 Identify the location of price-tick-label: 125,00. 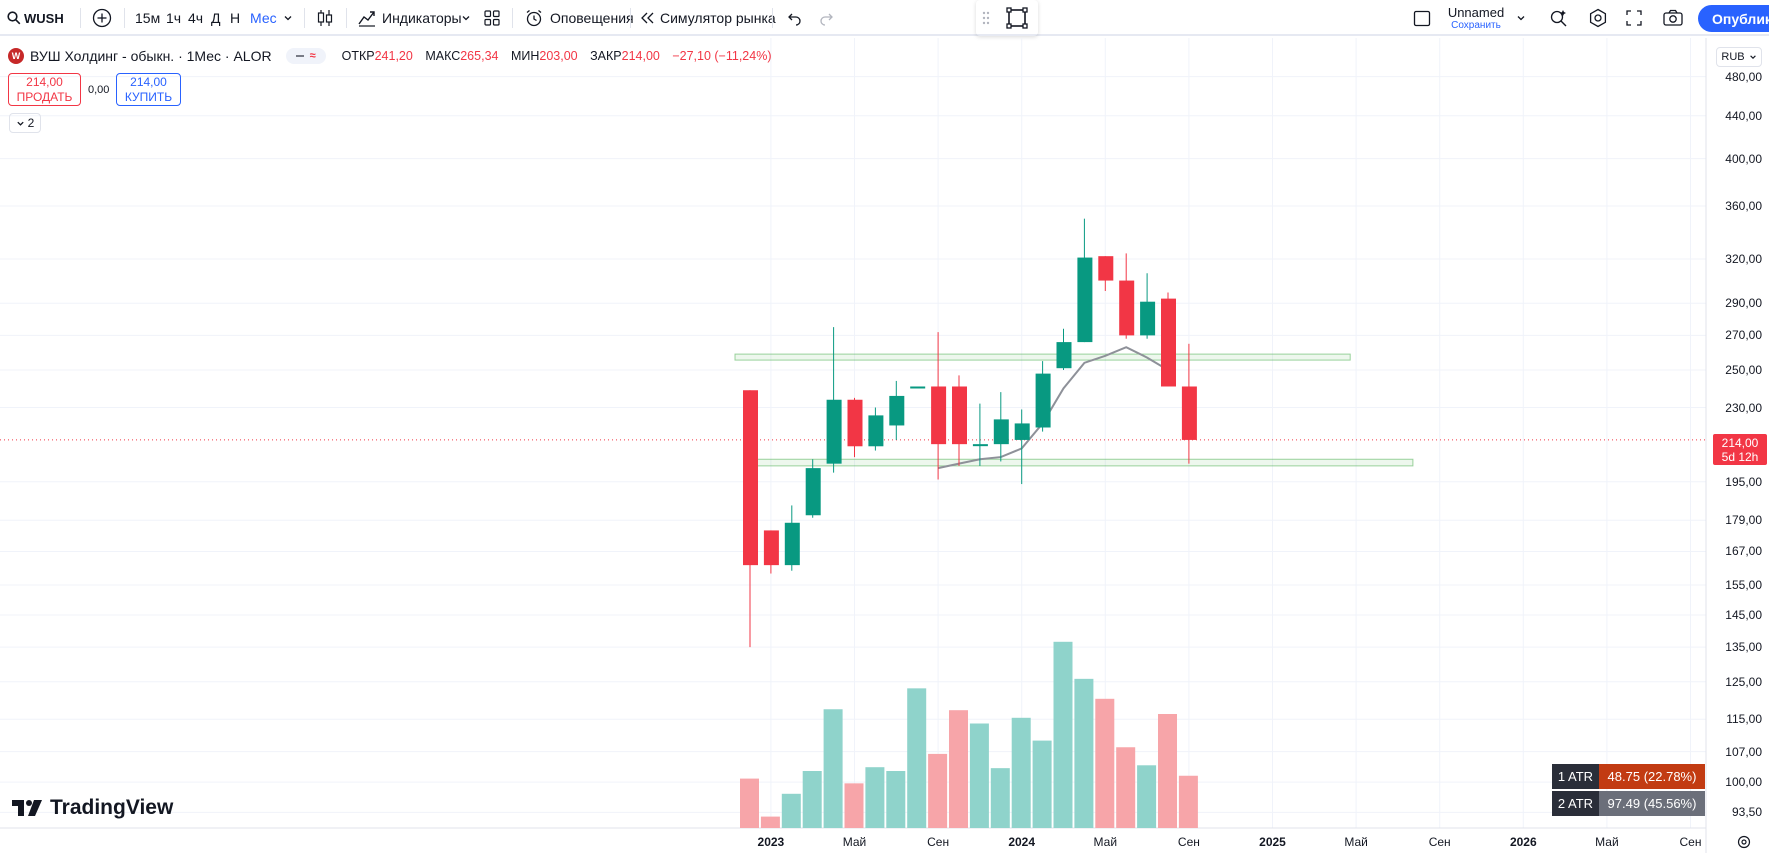
(1743, 681).